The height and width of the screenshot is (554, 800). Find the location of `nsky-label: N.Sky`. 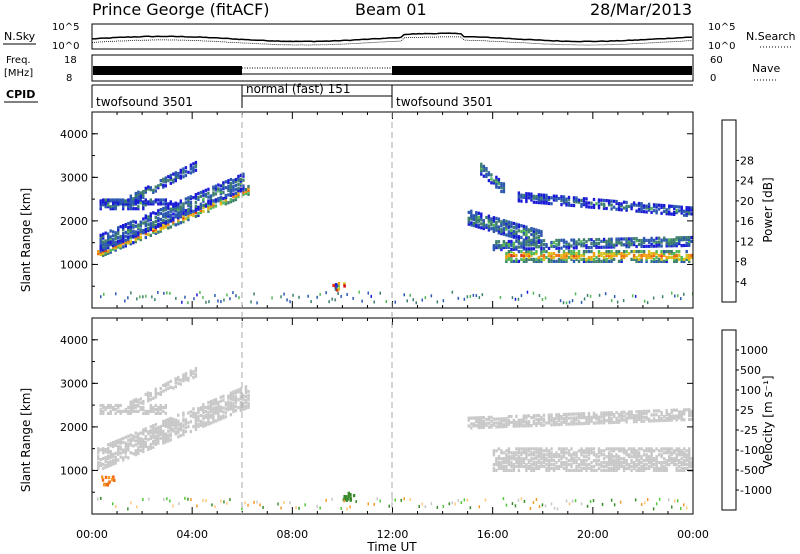

nsky-label: N.Sky is located at coordinates (20, 36).